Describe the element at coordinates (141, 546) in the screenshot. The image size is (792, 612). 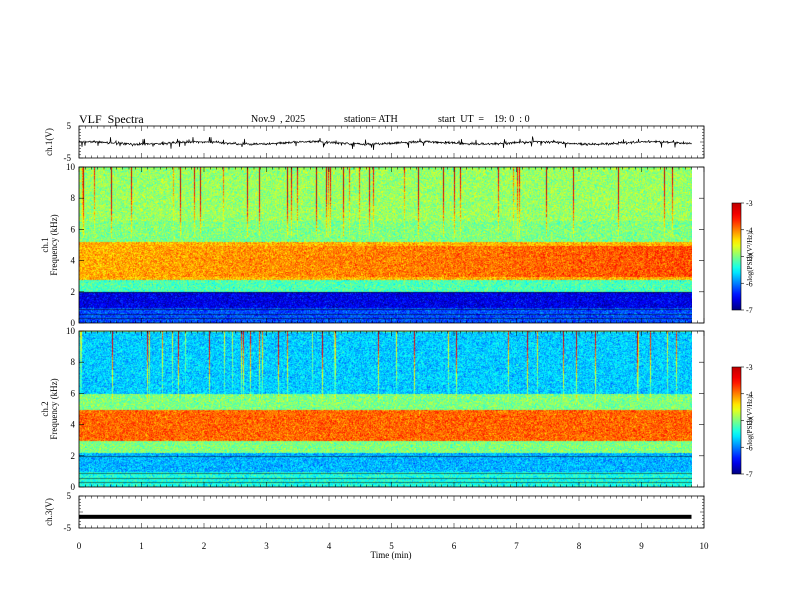
I see `x-tick-label: 1` at that location.